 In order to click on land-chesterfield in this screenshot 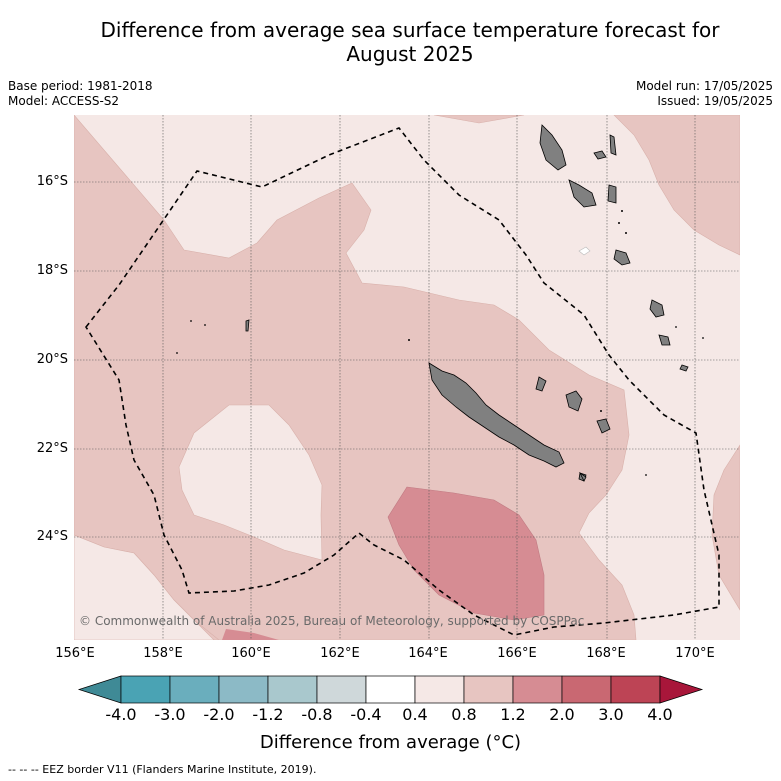, I will do `click(247, 325)`.